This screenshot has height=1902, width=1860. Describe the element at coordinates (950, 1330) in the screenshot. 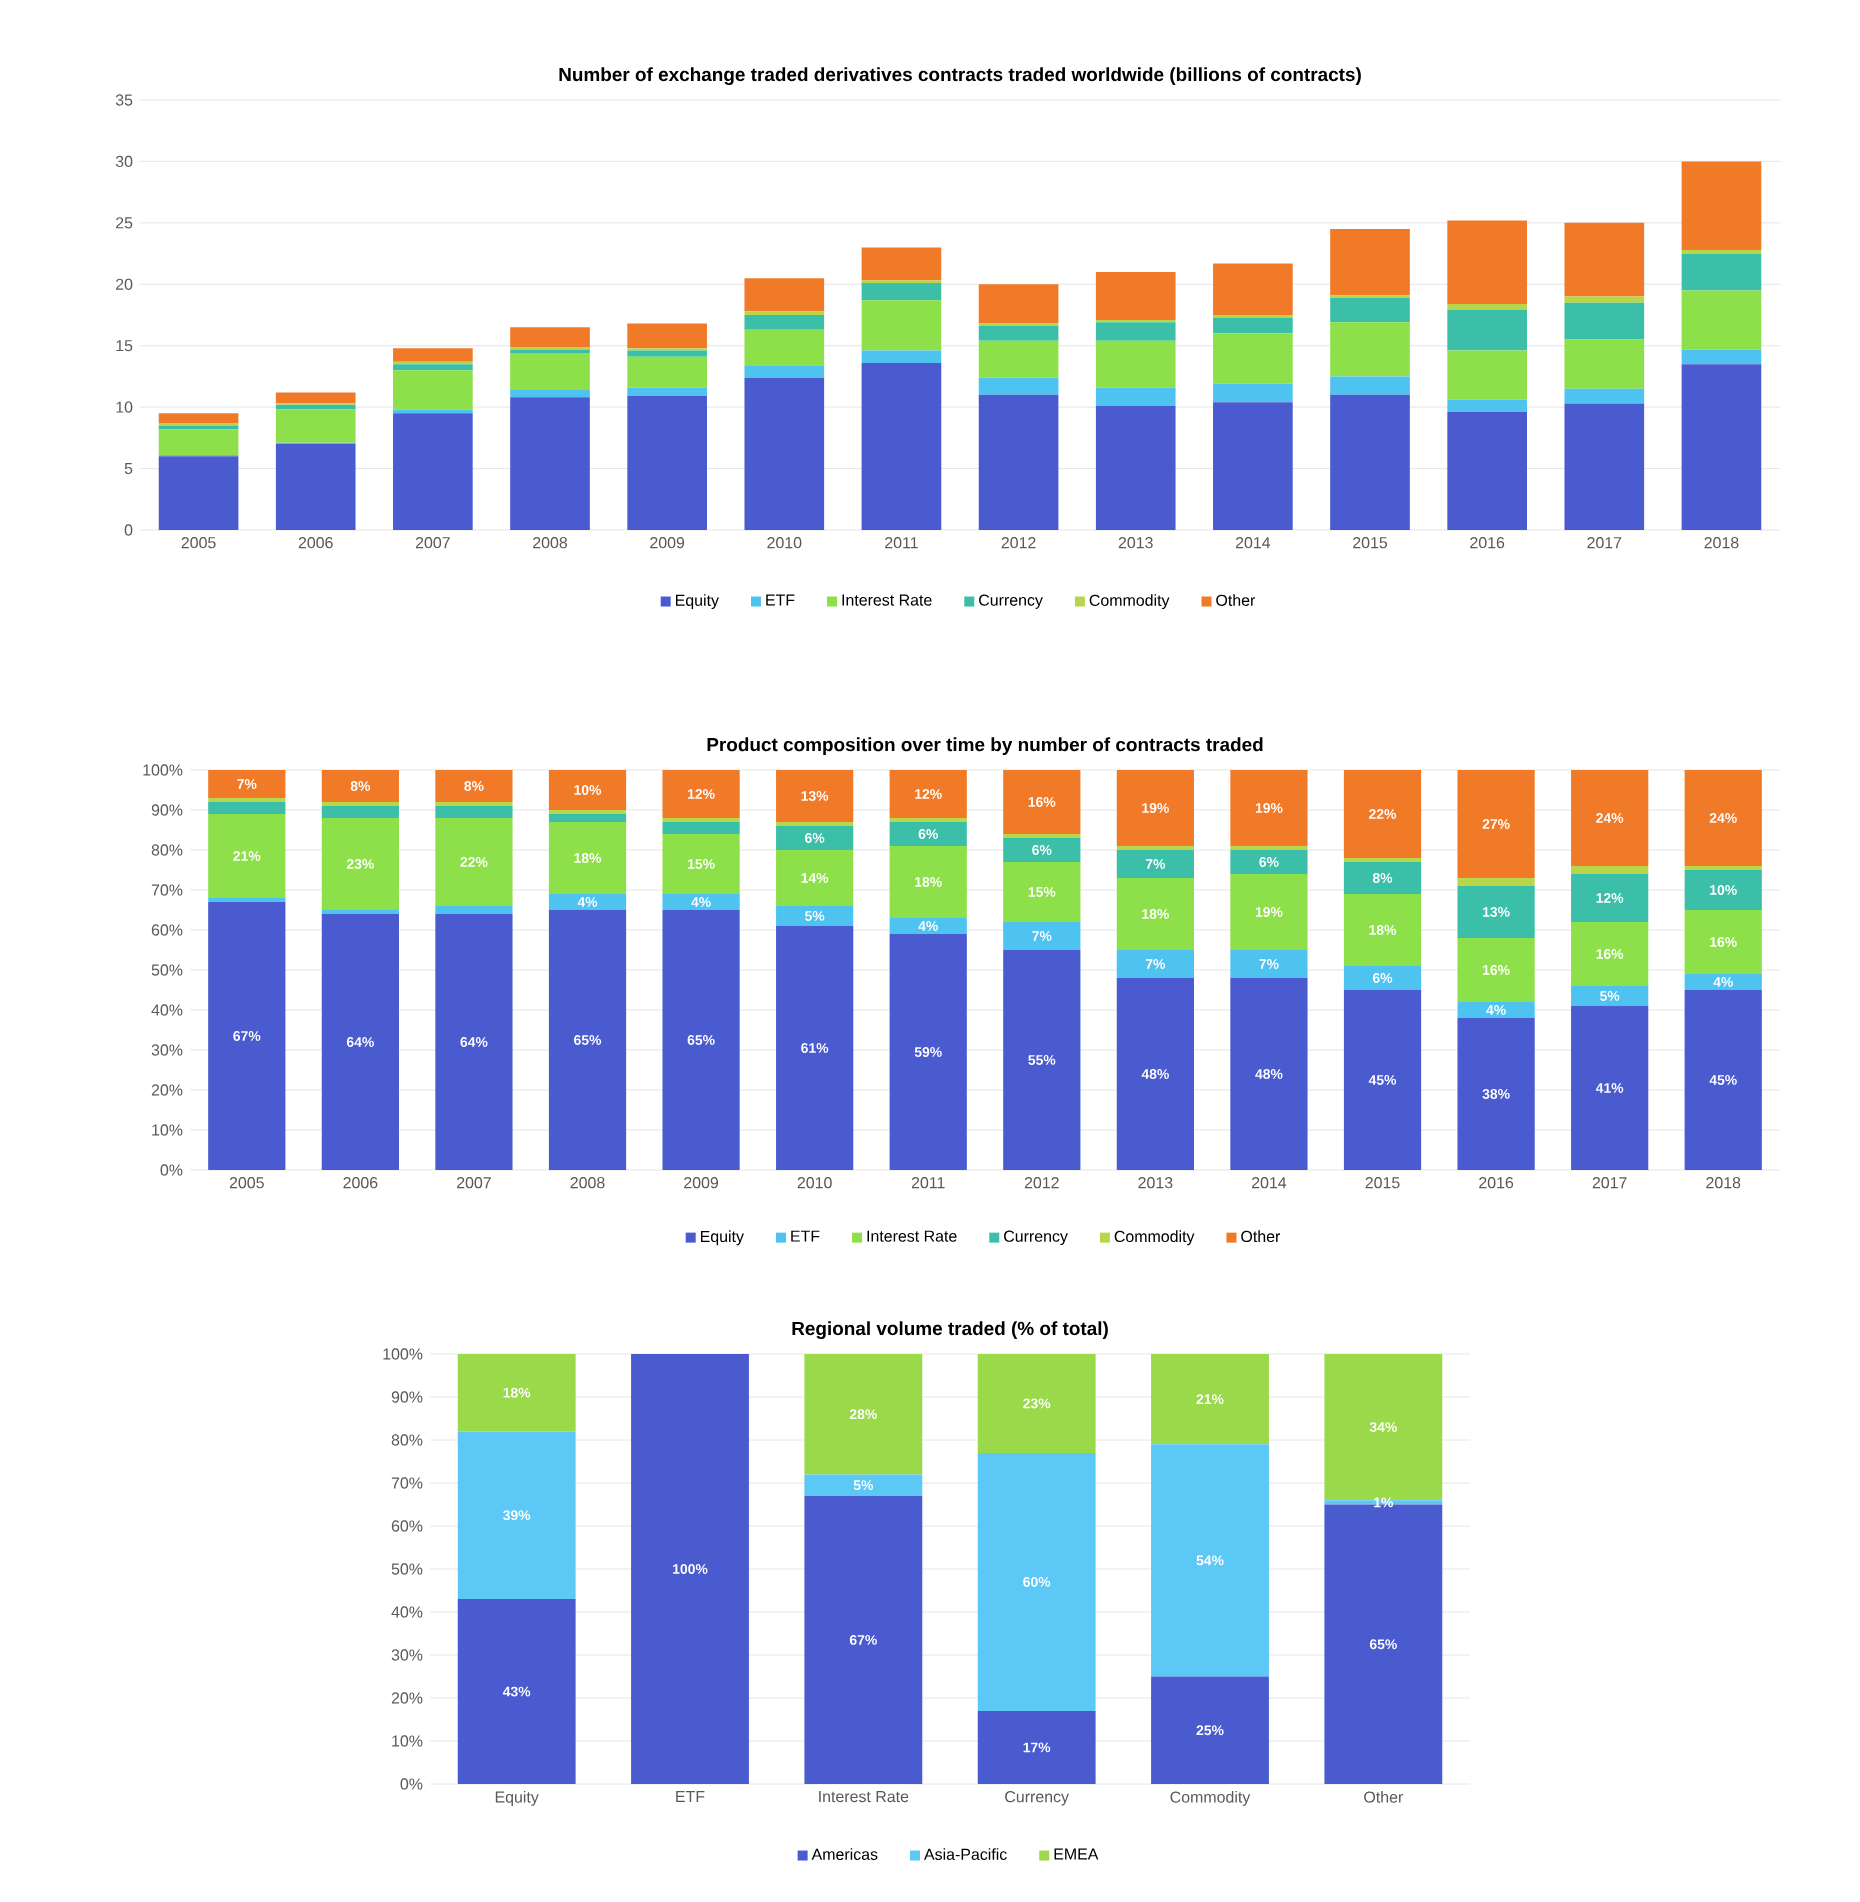

I see `chart-title: Regional volume traded (% of total)` at that location.